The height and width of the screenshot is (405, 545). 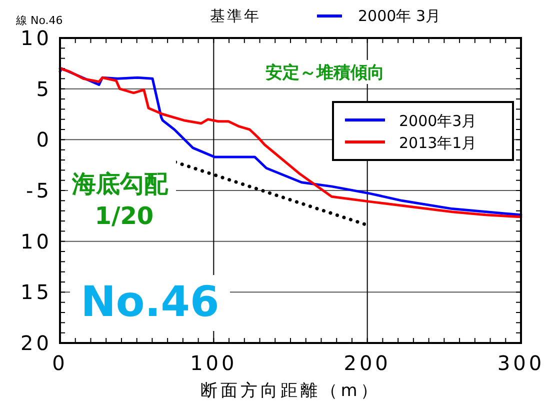 What do you see at coordinates (214, 363) in the screenshot?
I see `x-tick-label: 100` at bounding box center [214, 363].